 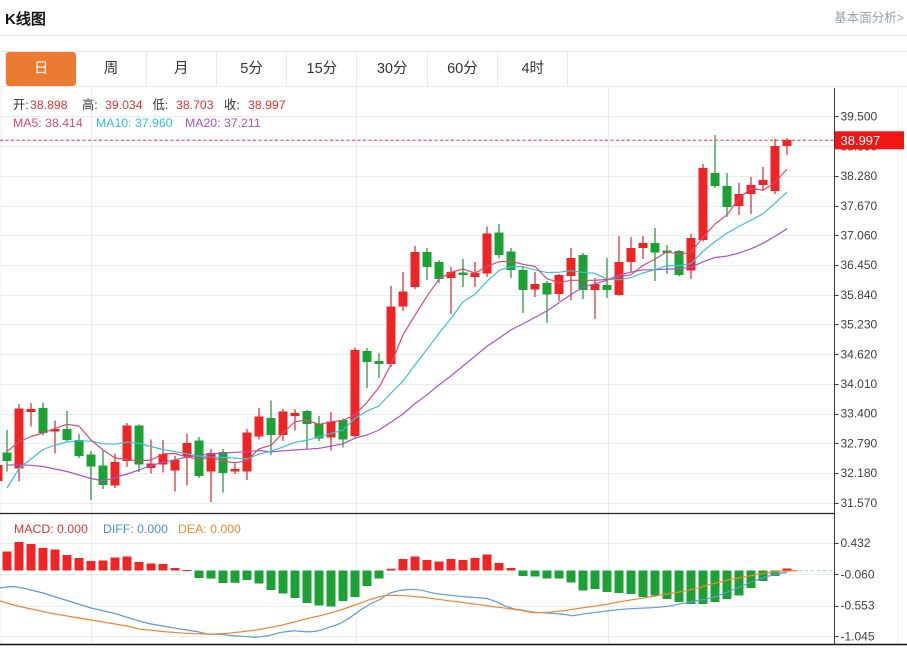 I want to click on svg-text: 高:, so click(x=90, y=104).